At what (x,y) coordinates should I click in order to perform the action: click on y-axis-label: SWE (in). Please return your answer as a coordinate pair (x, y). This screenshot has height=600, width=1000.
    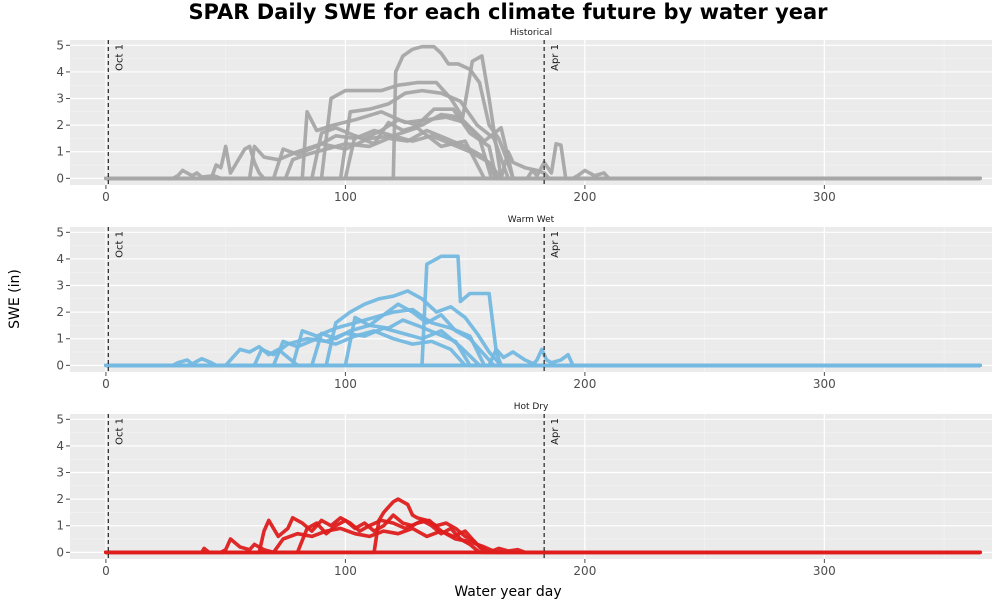
    Looking at the image, I should click on (15, 299).